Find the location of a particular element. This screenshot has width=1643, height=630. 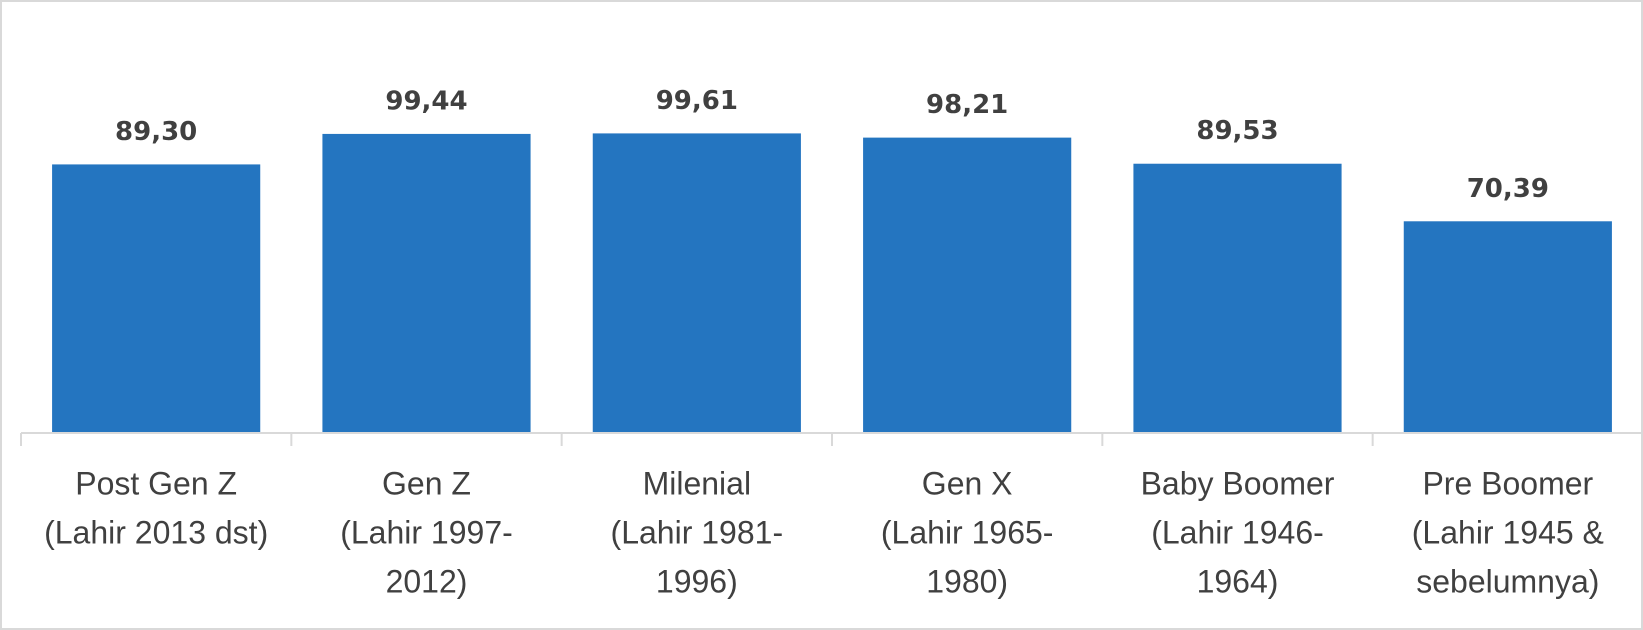

x-tick-label: Baby Boomer is located at coordinates (1238, 483).